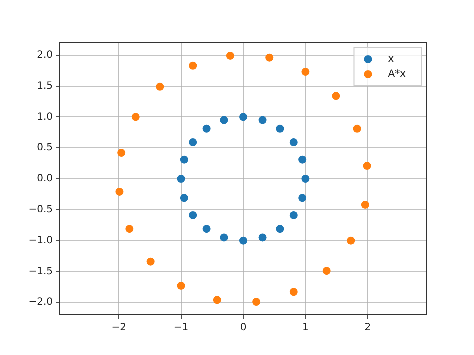 The image size is (474, 355). Describe the element at coordinates (397, 74) in the screenshot. I see `legend-label: A*x` at that location.